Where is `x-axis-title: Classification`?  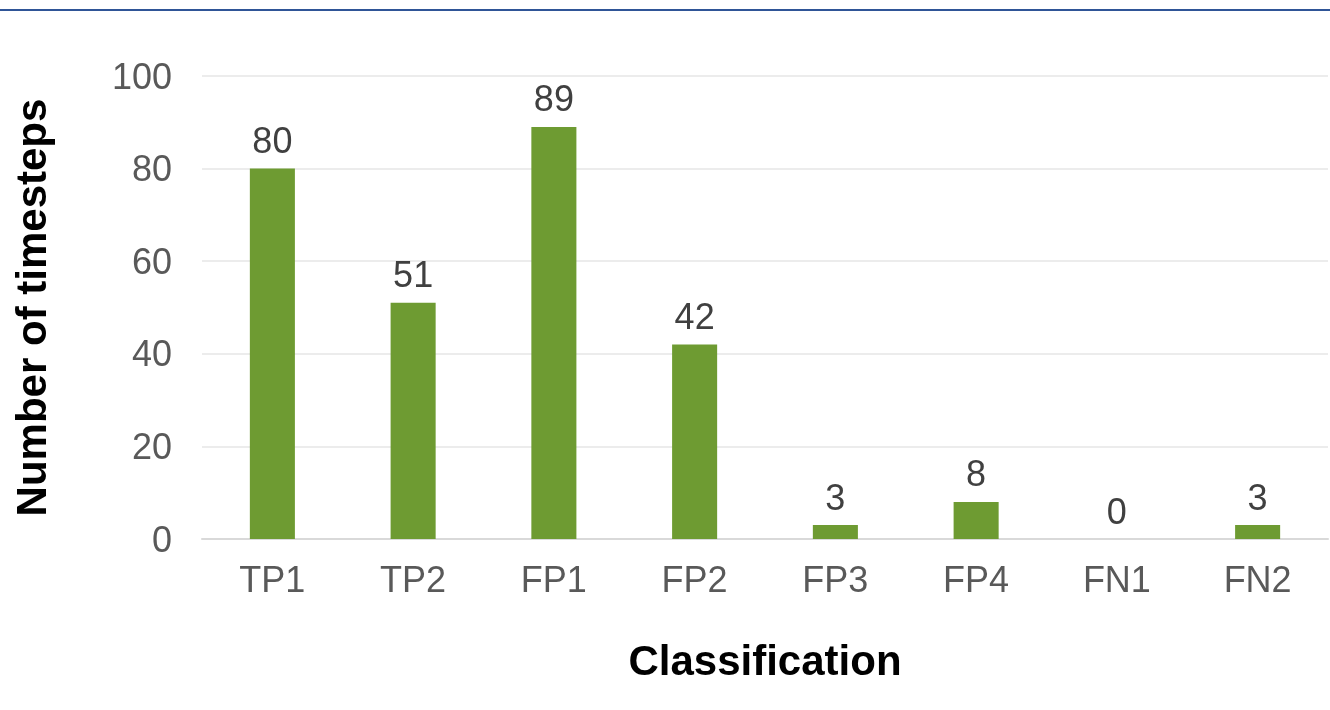
x-axis-title: Classification is located at coordinates (765, 660).